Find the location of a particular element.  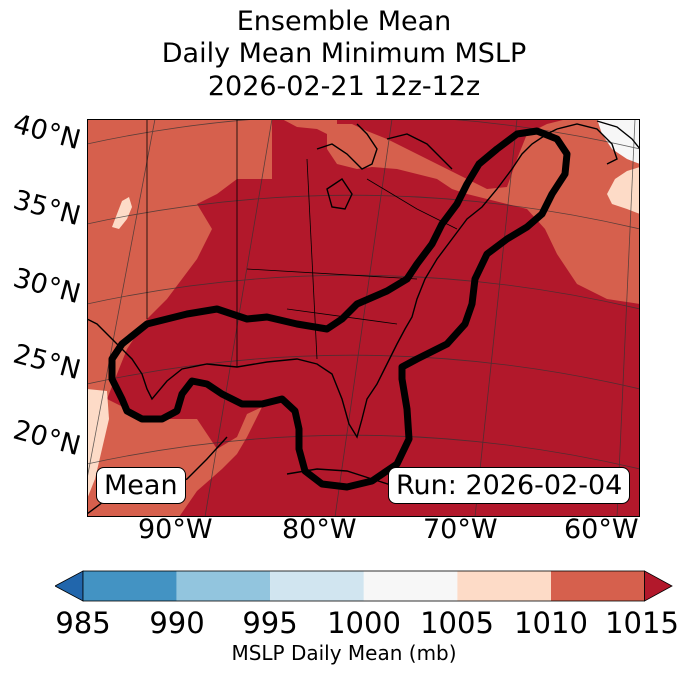

colorbar-under-arrow is located at coordinates (69, 586).